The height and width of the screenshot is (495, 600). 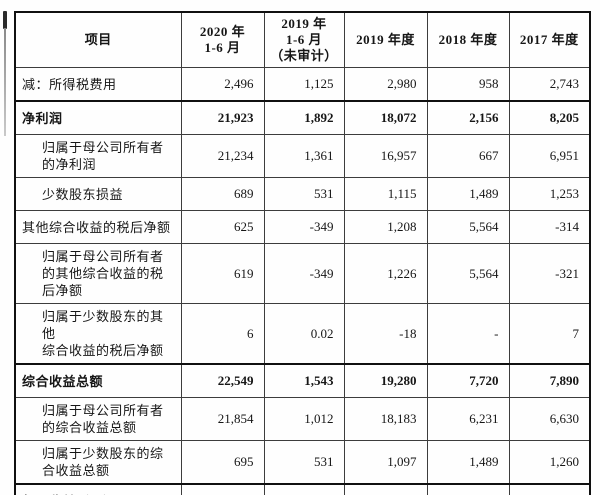 What do you see at coordinates (549, 380) in the screenshot?
I see `value-cell: 7,890` at bounding box center [549, 380].